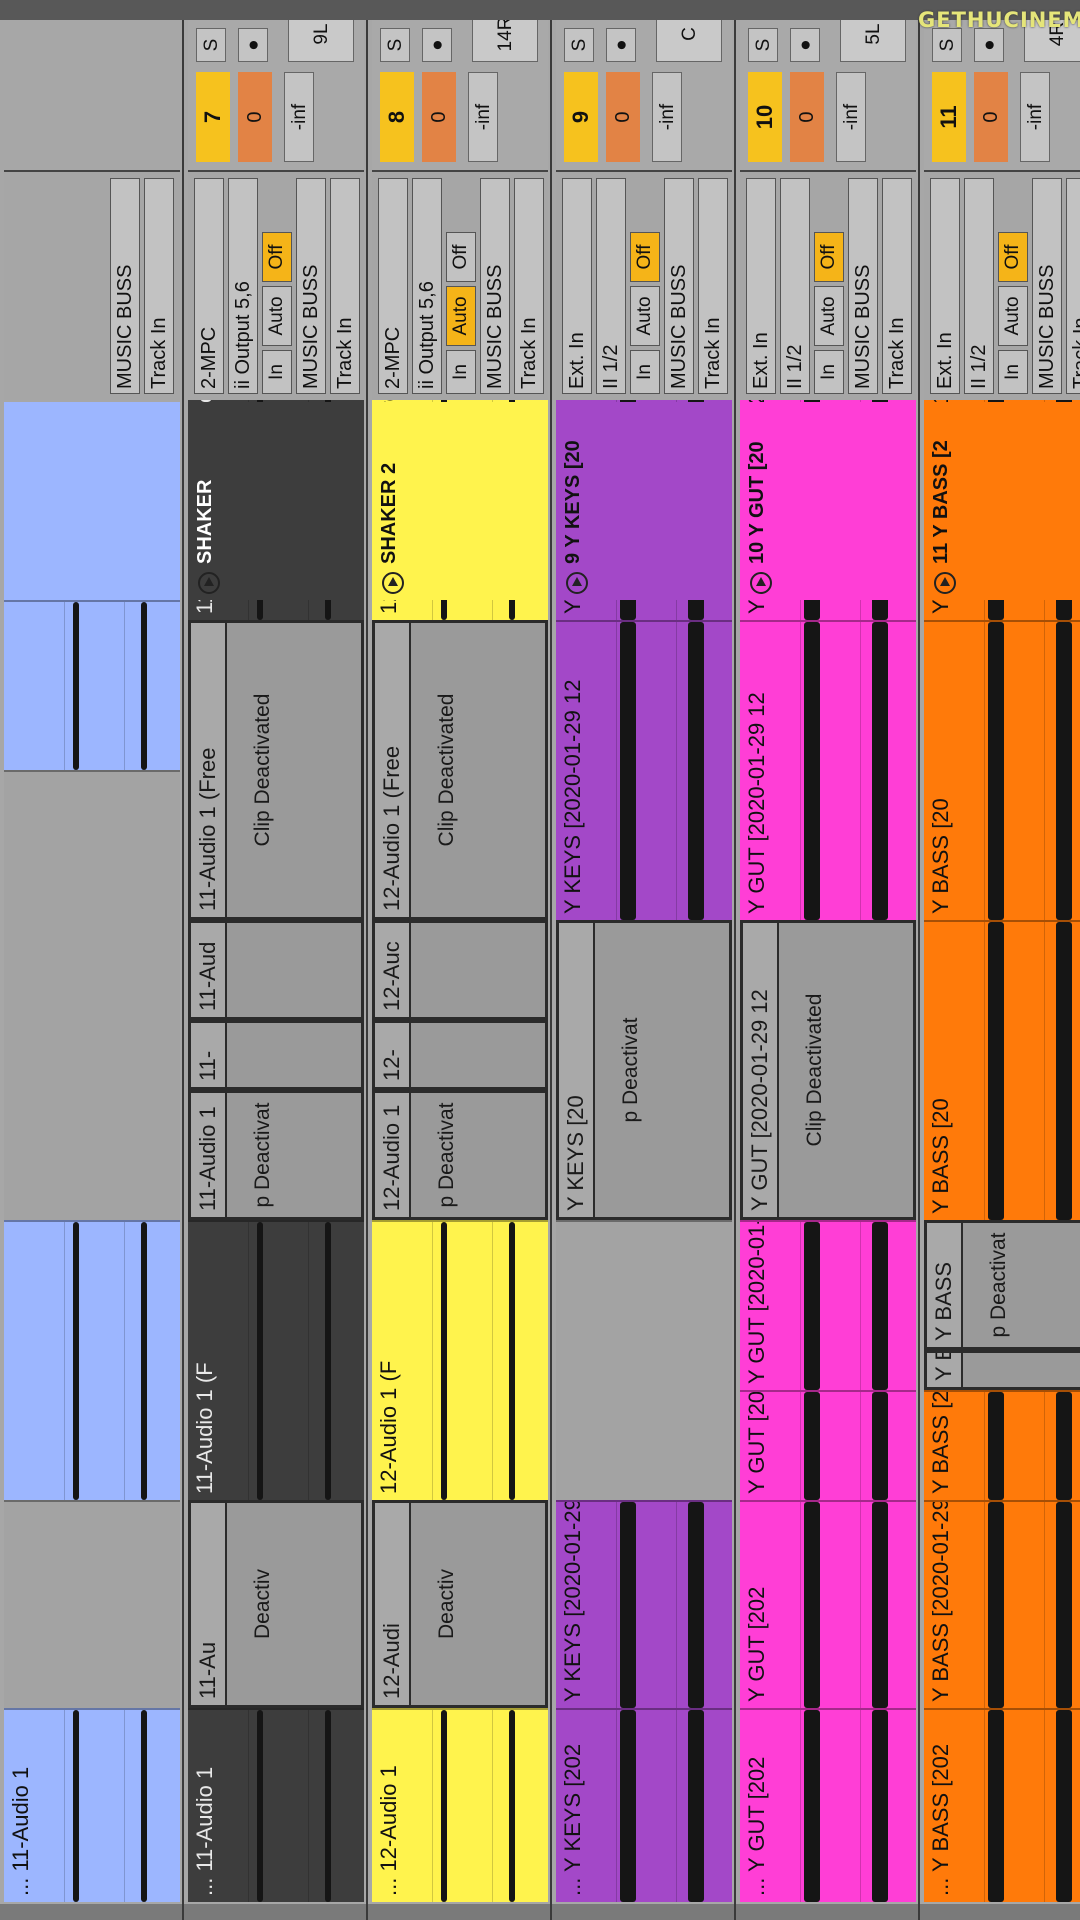 This screenshot has height=1920, width=1080. What do you see at coordinates (209, 286) in the screenshot?
I see `input-type-select: 2-MPC` at bounding box center [209, 286].